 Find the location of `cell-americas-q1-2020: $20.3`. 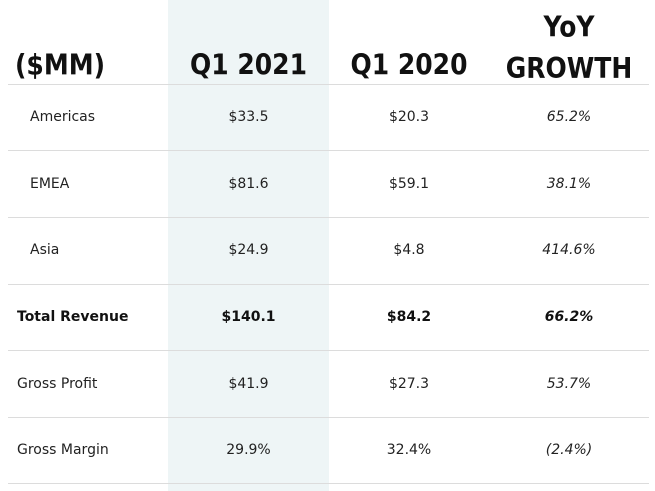

cell-americas-q1-2020: $20.3 is located at coordinates (409, 117).